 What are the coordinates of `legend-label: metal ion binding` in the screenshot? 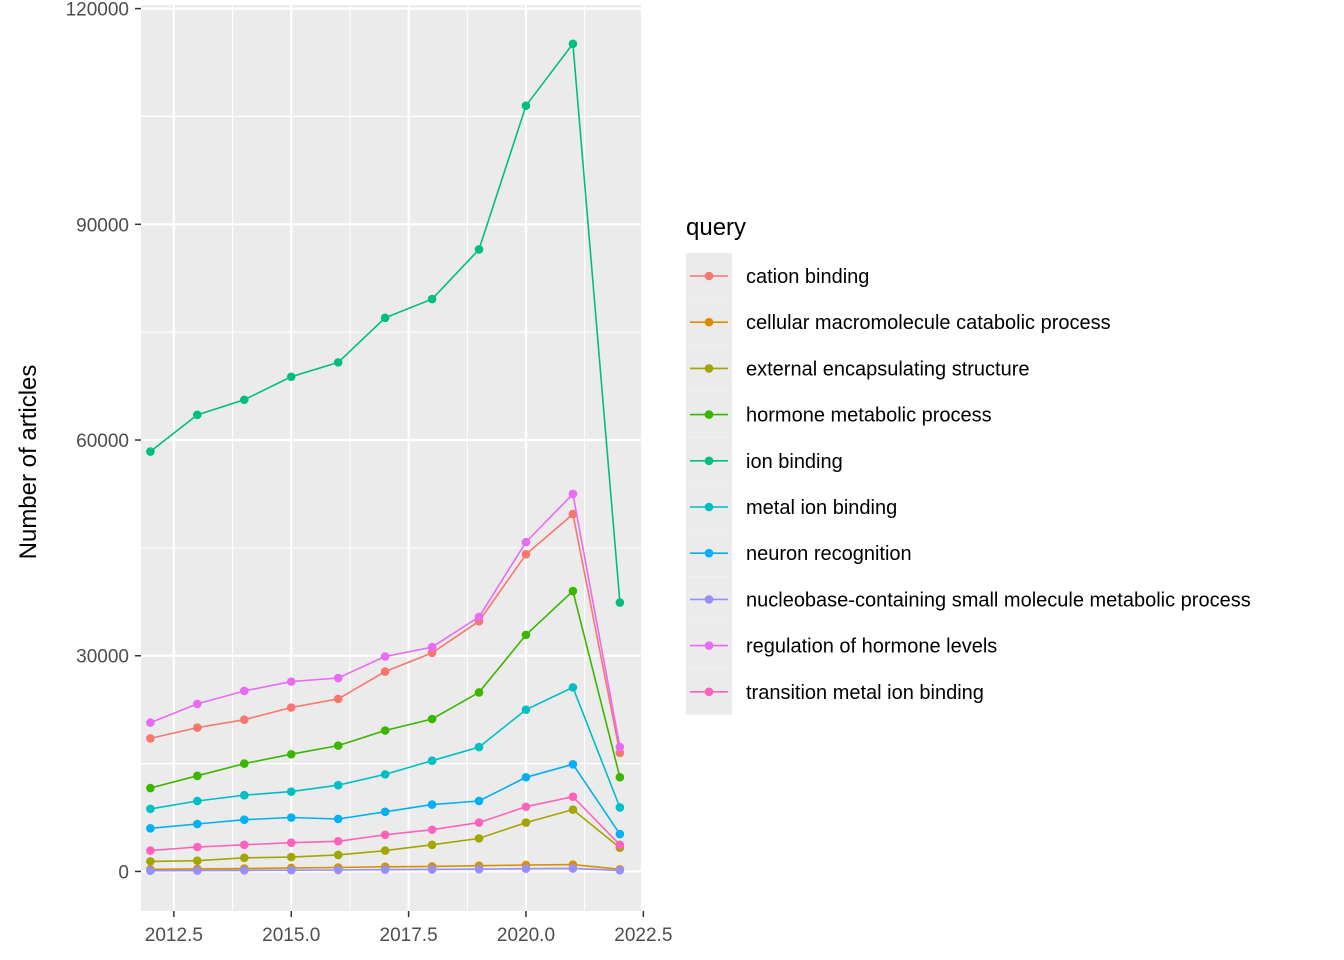 It's located at (821, 508).